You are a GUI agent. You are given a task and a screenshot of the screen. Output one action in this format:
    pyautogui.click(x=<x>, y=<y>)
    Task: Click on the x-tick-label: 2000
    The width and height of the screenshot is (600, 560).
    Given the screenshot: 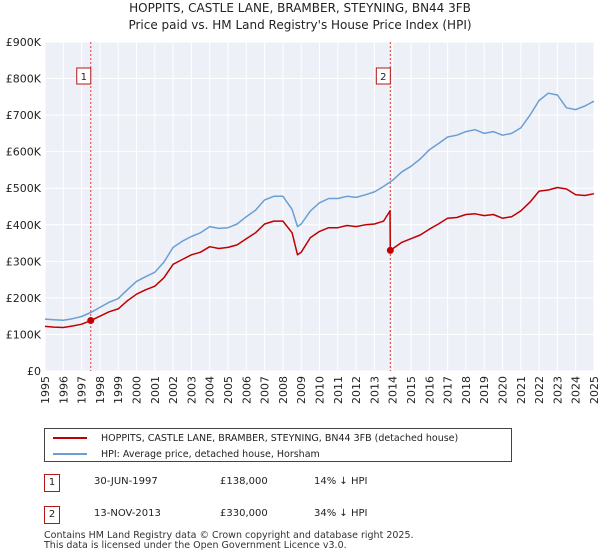 What is the action you would take?
    pyautogui.click(x=137, y=390)
    